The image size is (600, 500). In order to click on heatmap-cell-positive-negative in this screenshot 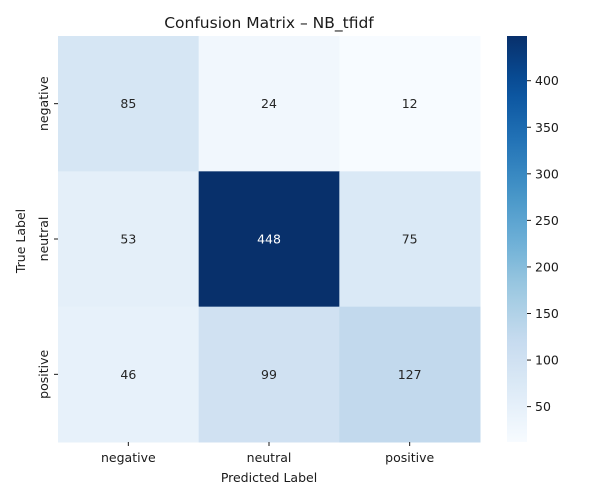, I will do `click(129, 374)`.